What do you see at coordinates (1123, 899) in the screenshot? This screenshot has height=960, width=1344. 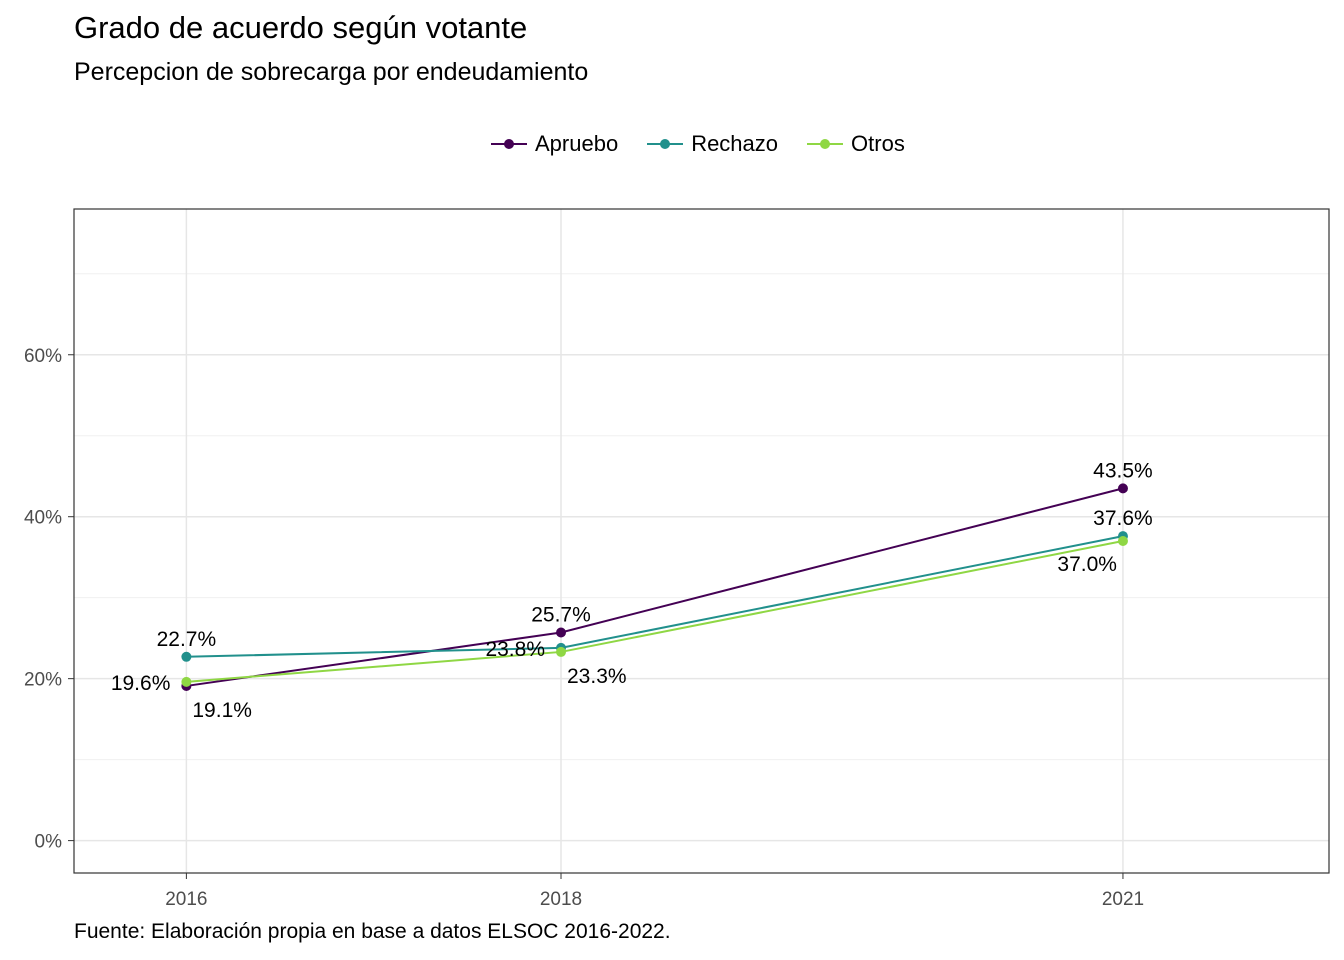 I see `x-tick-label: 2021` at bounding box center [1123, 899].